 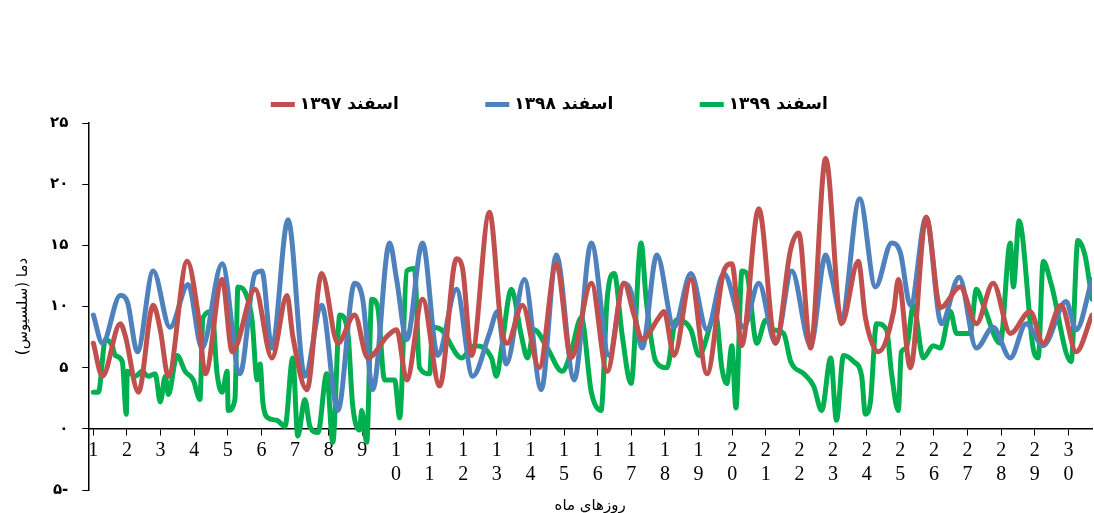 What do you see at coordinates (967, 461) in the screenshot?
I see `x-tick-label: 2 7` at bounding box center [967, 461].